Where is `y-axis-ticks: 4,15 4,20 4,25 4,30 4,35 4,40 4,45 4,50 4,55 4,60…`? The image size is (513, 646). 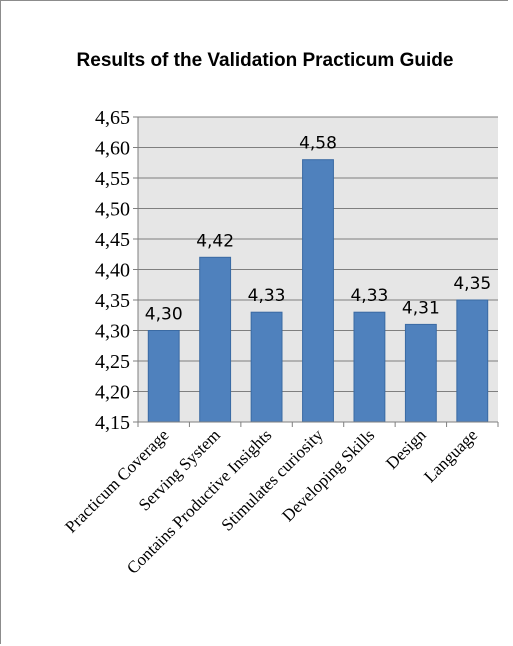
y-axis-ticks: 4,15 4,20 4,25 4,30 4,35 4,40 4,45 4,50 4,55 4,60… is located at coordinates (116, 270).